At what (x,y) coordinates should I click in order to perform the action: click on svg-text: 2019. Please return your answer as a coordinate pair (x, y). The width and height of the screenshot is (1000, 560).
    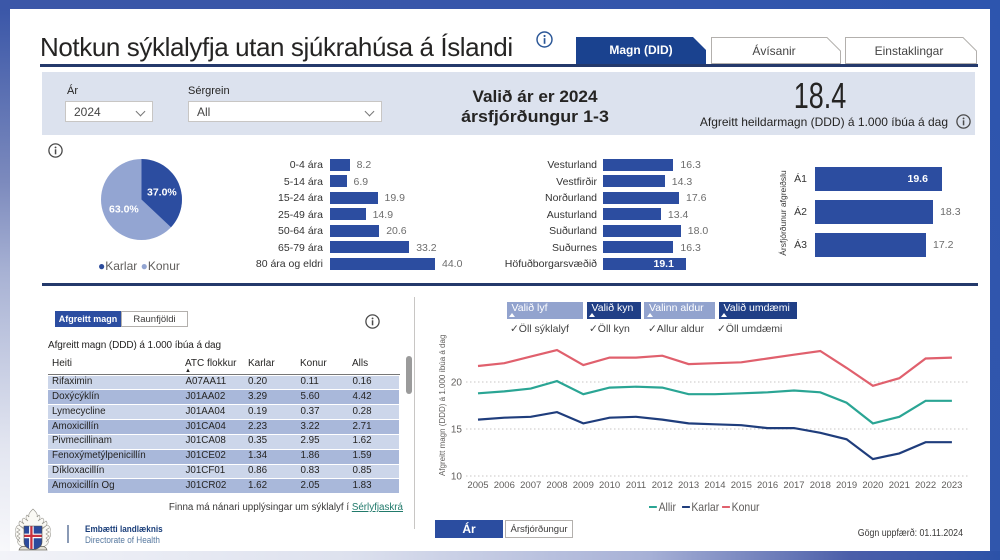
    Looking at the image, I should click on (846, 485).